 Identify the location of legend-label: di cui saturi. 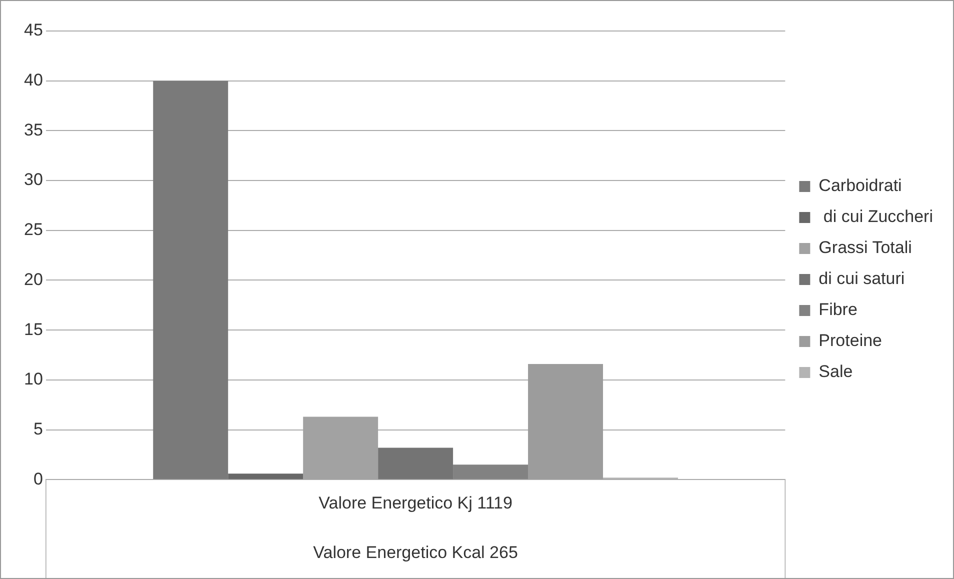
(861, 278).